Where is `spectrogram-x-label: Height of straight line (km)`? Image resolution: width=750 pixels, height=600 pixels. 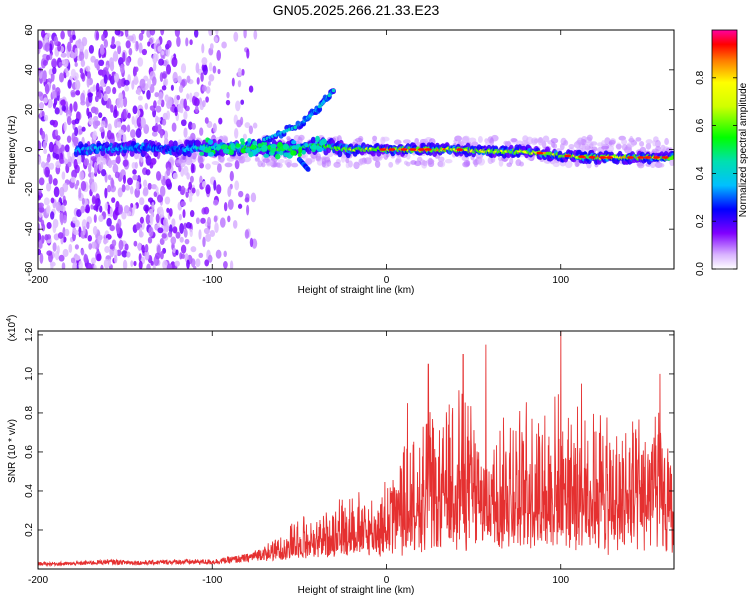 spectrogram-x-label: Height of straight line (km) is located at coordinates (356, 290).